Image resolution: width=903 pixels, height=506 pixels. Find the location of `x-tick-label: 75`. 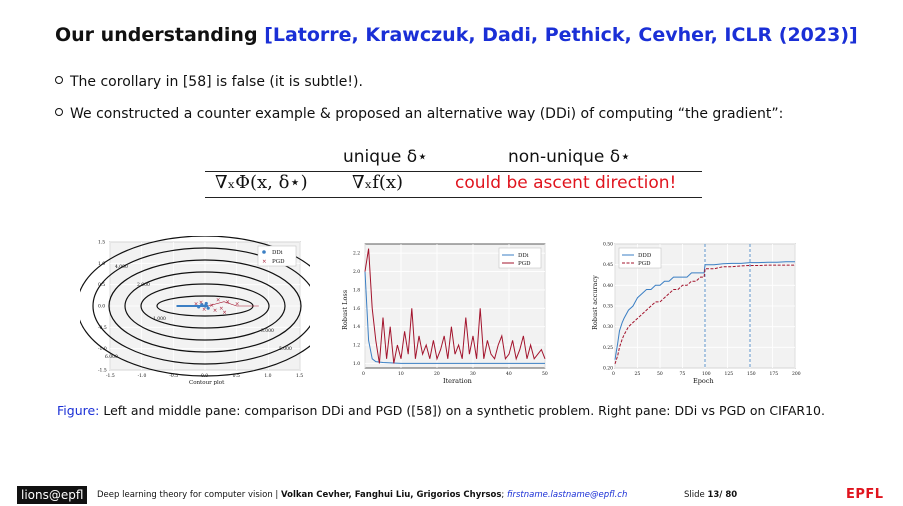

x-tick-label: 75 is located at coordinates (683, 374).